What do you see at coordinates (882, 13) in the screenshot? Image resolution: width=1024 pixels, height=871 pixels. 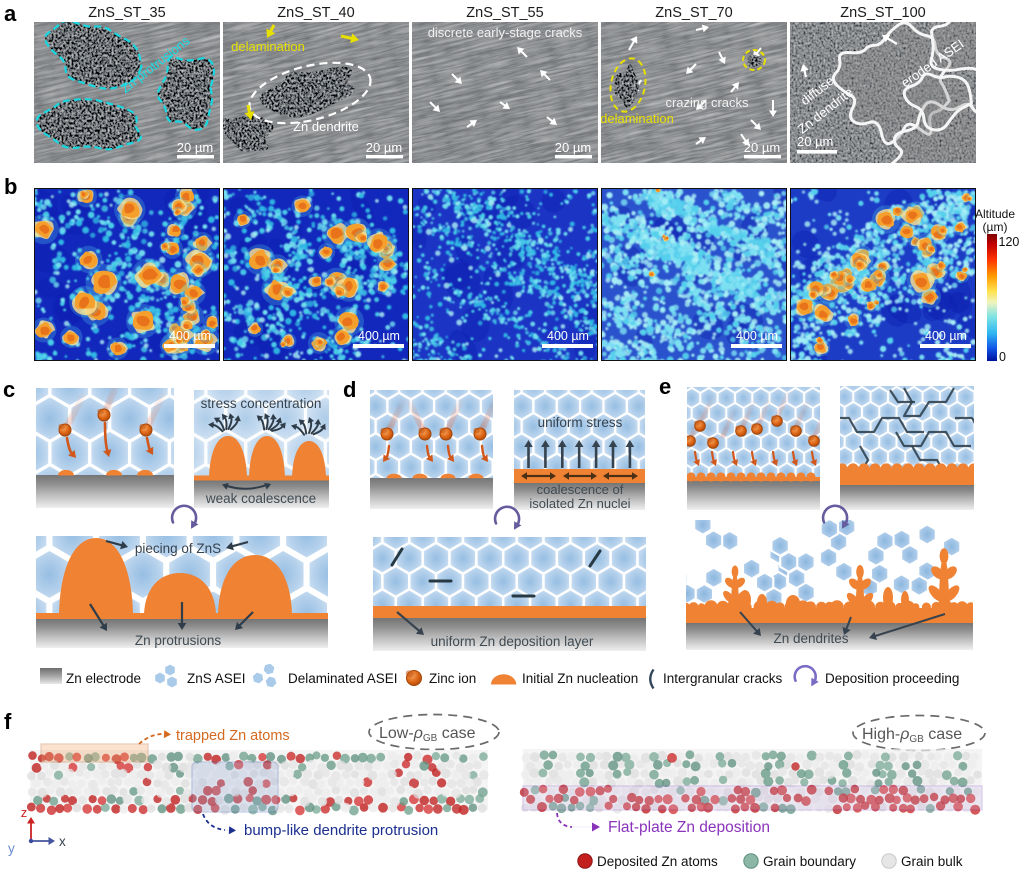 I see `svg-text: ZnS_ST_100` at bounding box center [882, 13].